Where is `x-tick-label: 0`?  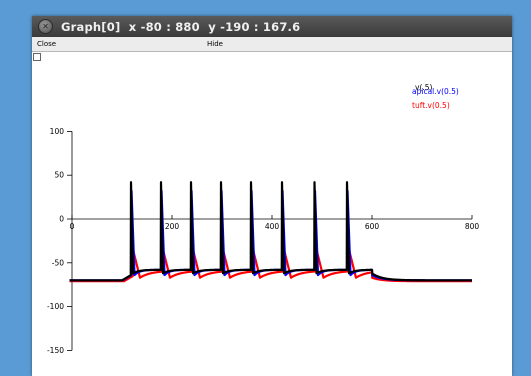 x-tick-label: 0 is located at coordinates (72, 226).